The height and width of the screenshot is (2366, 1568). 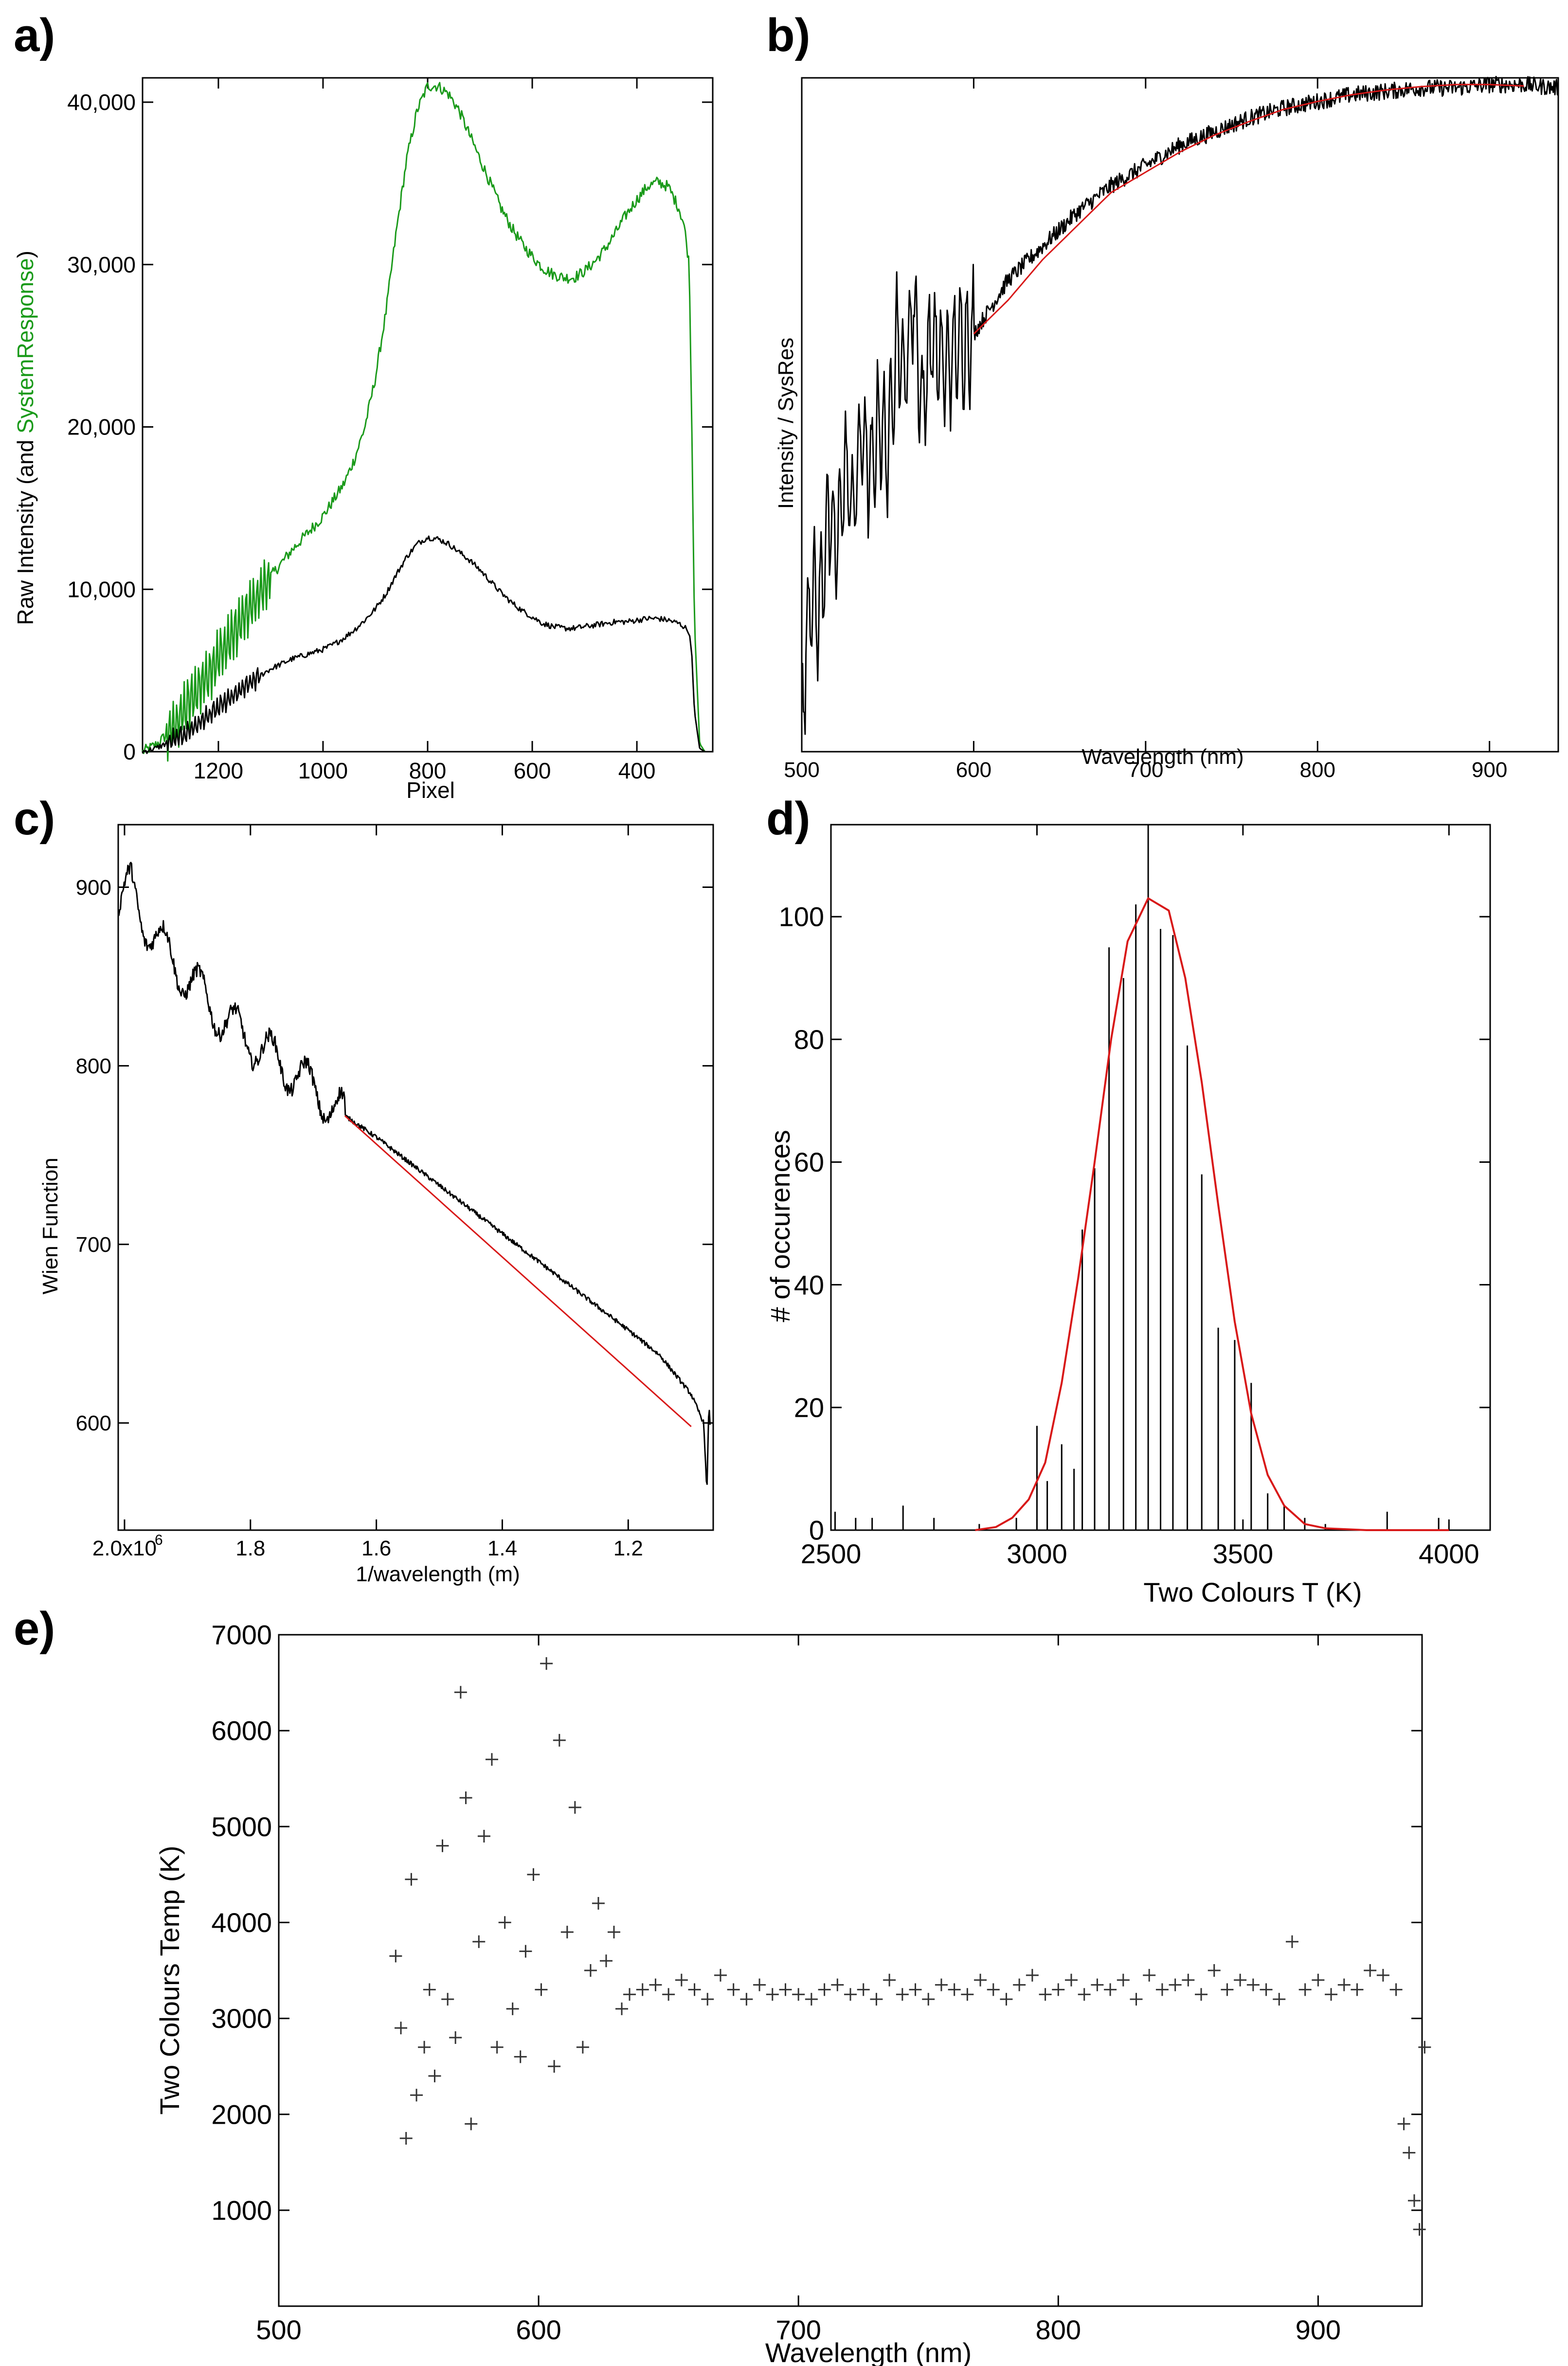 I want to click on panel-a-x-tick-label: 600, so click(x=532, y=771).